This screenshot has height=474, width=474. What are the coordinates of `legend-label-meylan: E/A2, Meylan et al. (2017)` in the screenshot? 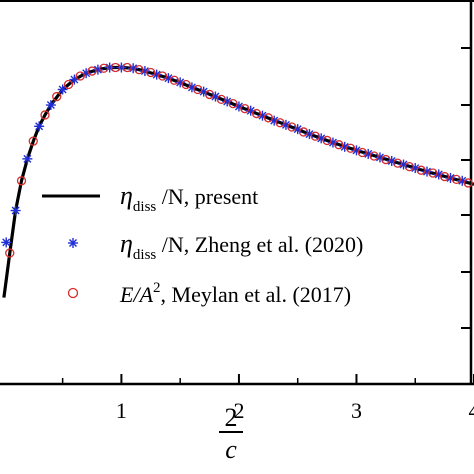 It's located at (235, 293).